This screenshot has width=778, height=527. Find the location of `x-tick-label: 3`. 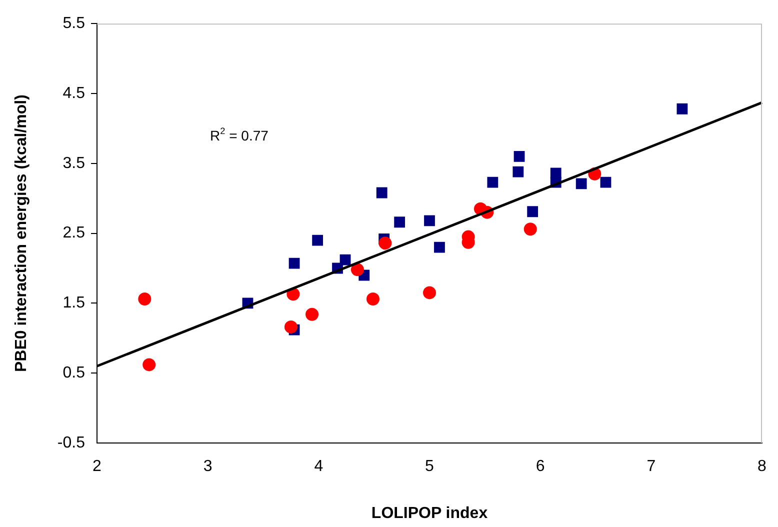

x-tick-label: 3 is located at coordinates (207, 467).